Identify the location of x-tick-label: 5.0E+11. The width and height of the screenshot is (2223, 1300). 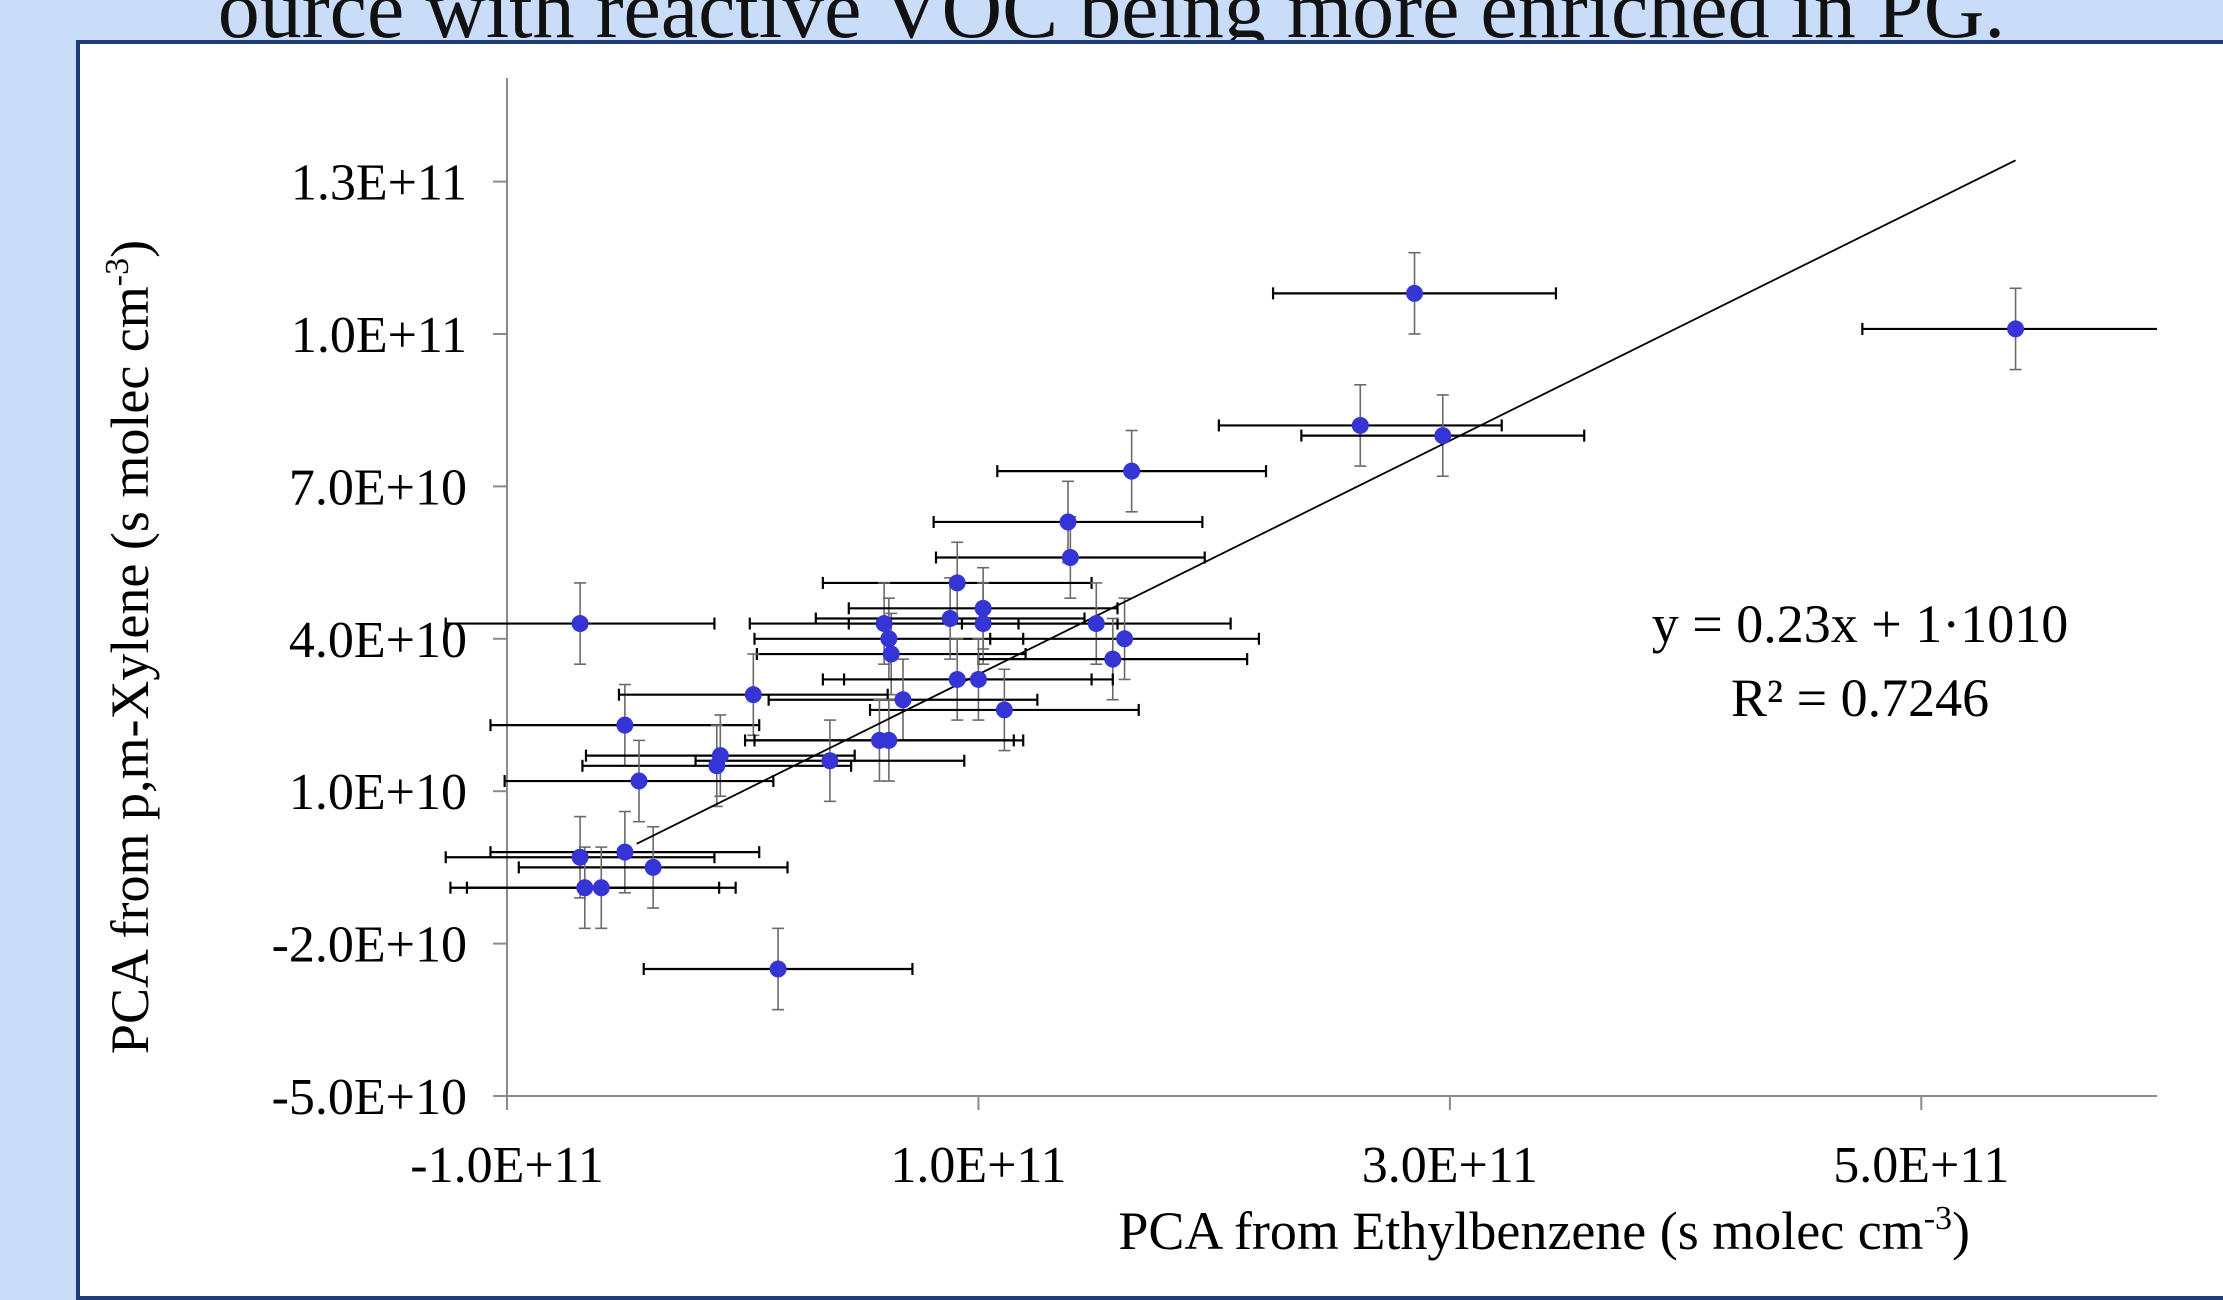
(1921, 1165).